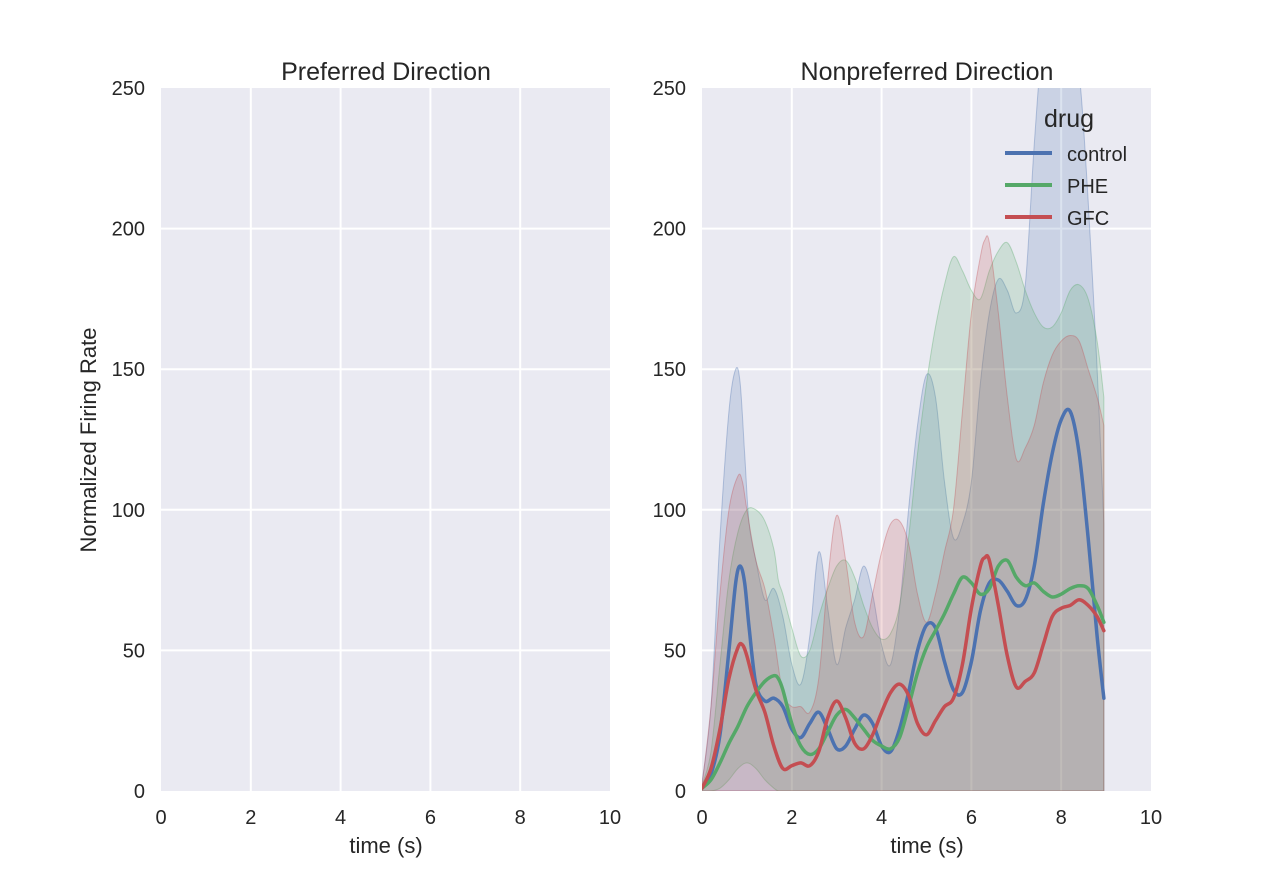  I want to click on panel-title: Preferred Direction, so click(386, 72).